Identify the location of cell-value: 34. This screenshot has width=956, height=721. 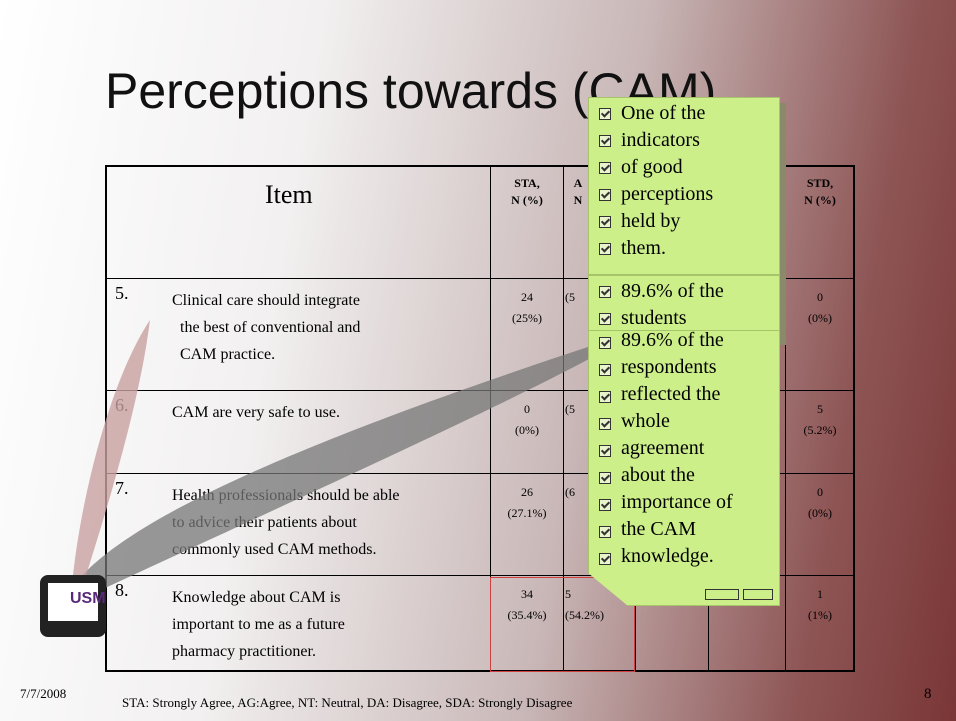
(527, 594).